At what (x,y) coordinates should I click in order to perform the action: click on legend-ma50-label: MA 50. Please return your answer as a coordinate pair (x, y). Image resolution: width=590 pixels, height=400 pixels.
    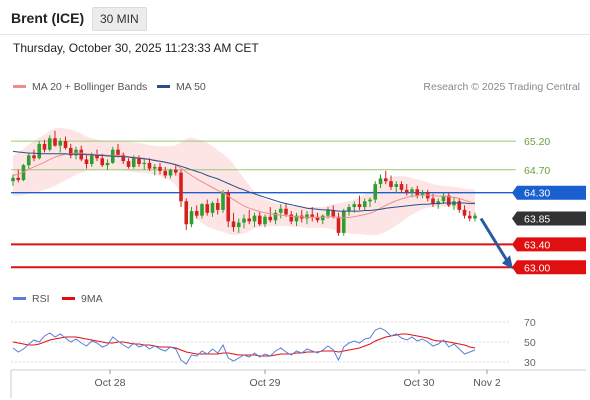
    Looking at the image, I should click on (191, 87).